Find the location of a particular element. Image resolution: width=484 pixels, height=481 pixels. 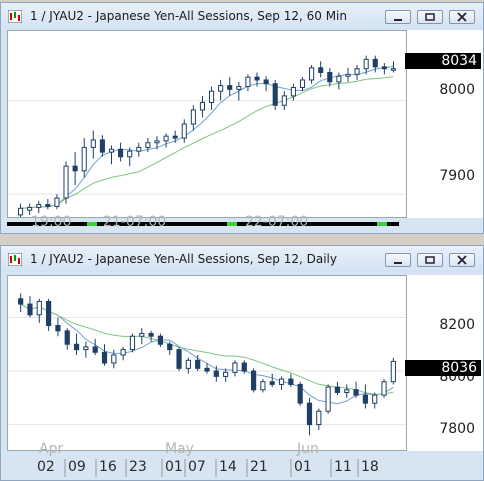

moving-average-slow is located at coordinates (207, 349).